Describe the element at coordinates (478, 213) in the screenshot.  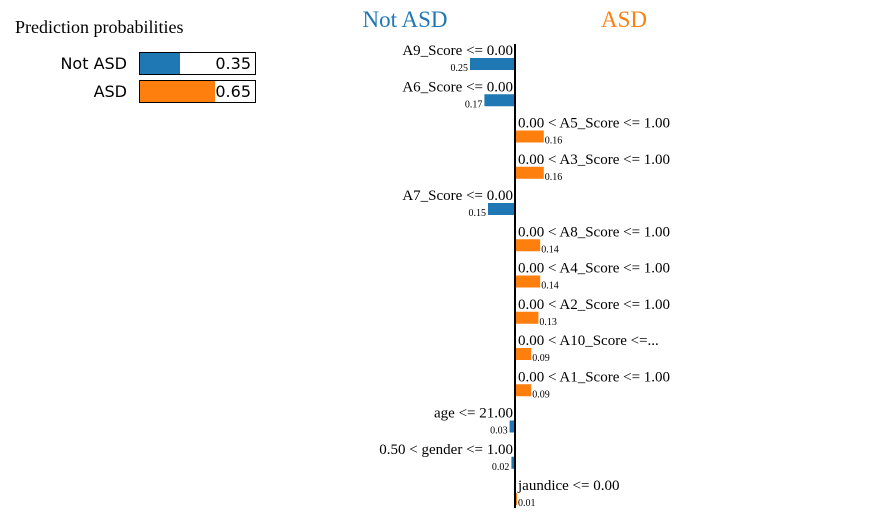
I see `feature-value-a7-score-0-00: 0.15` at that location.